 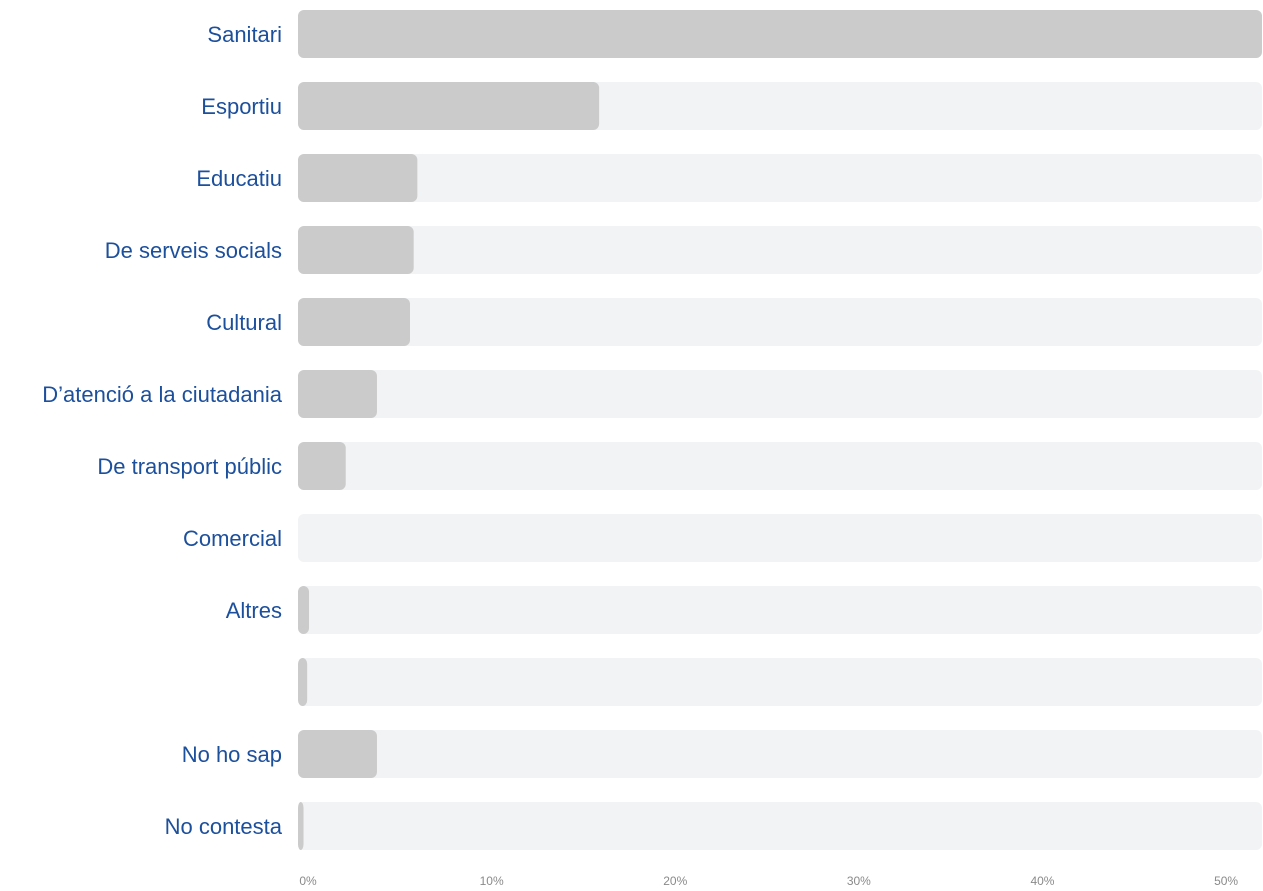 I want to click on x-tick-label: 40%, so click(x=1042, y=881).